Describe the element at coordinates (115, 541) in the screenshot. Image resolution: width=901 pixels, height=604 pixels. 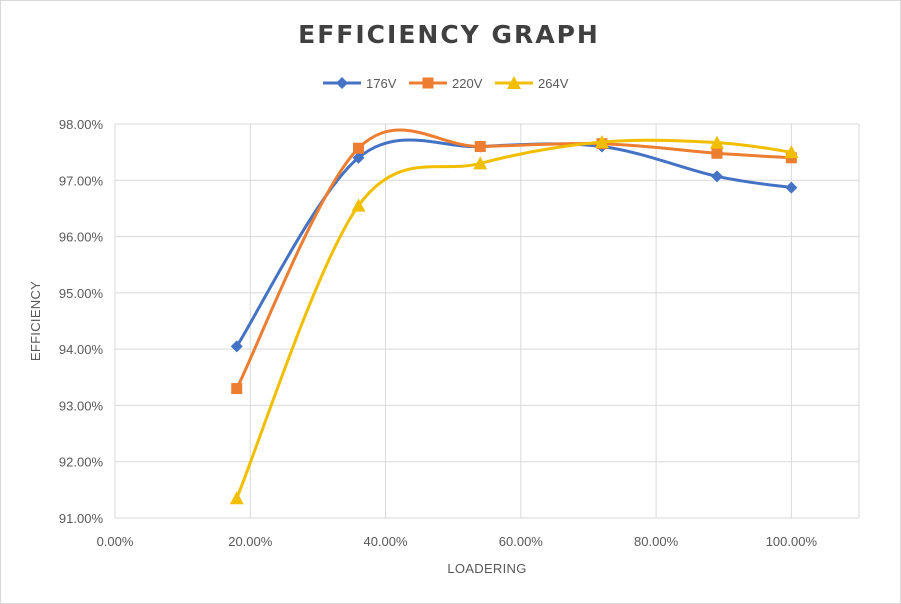
I see `x-tick-label: 0.00%` at that location.